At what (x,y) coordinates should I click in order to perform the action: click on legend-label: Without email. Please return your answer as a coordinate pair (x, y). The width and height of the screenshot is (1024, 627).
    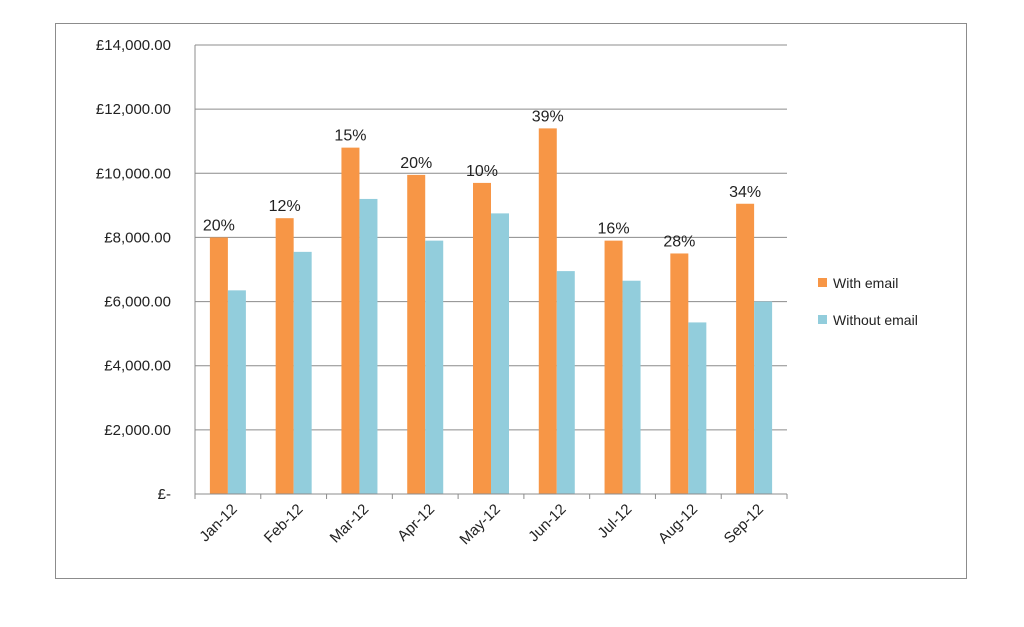
    Looking at the image, I should click on (875, 320).